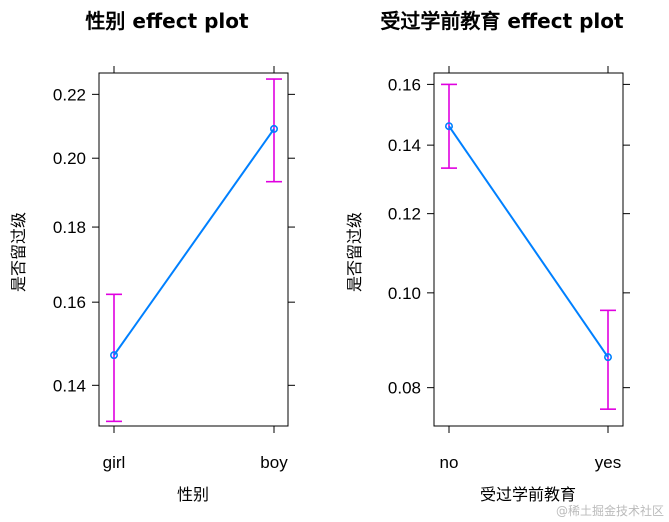 The width and height of the screenshot is (669, 522). What do you see at coordinates (354, 252) in the screenshot?
I see `panel-preschool-ylabel: 是否留过级` at bounding box center [354, 252].